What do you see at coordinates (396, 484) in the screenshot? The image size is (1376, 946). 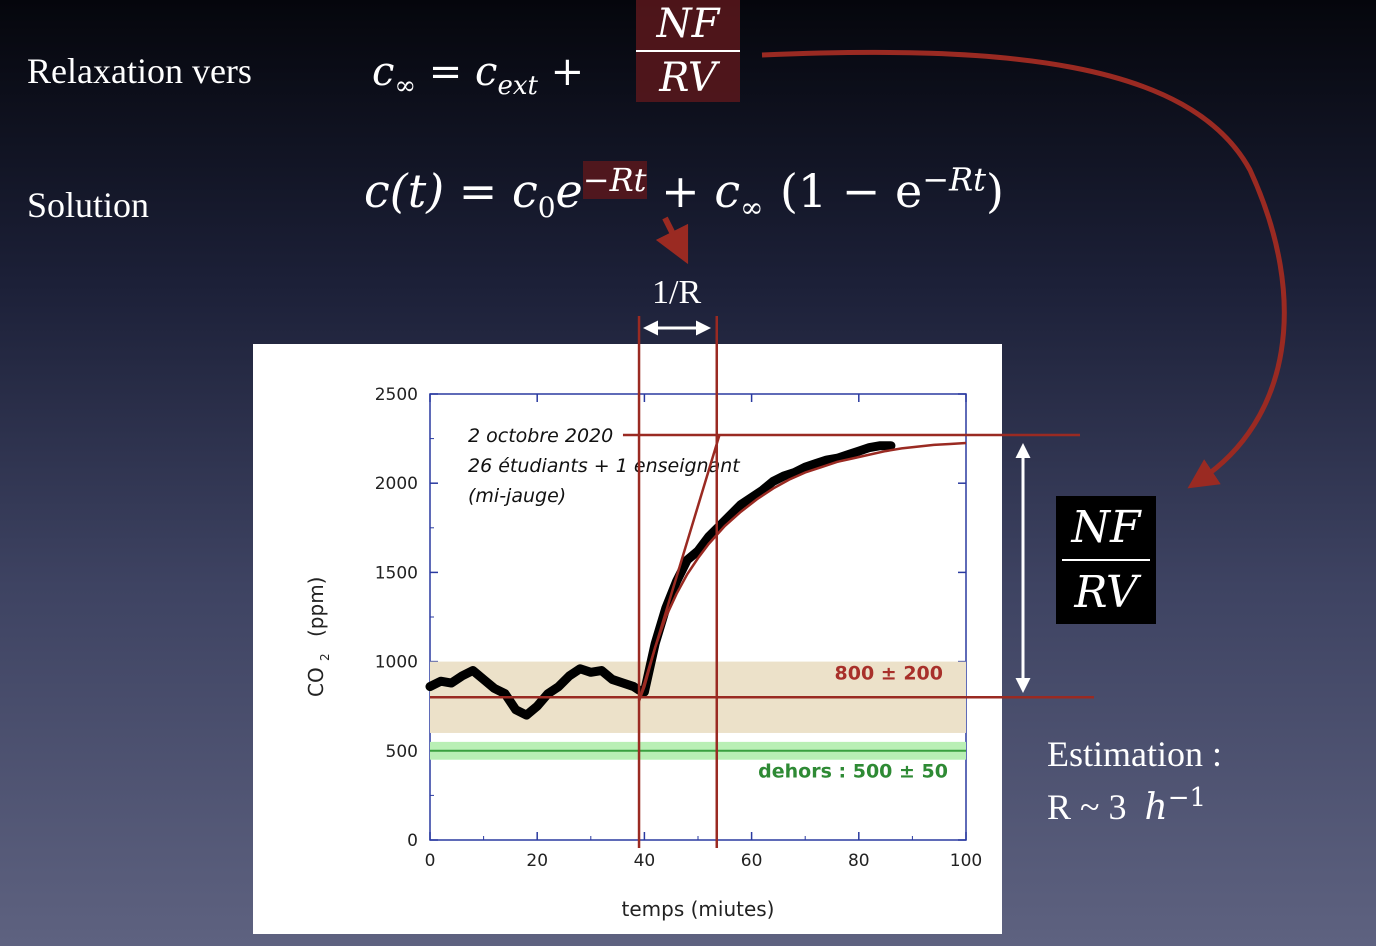 I see `y-tick-label: 2000` at bounding box center [396, 484].